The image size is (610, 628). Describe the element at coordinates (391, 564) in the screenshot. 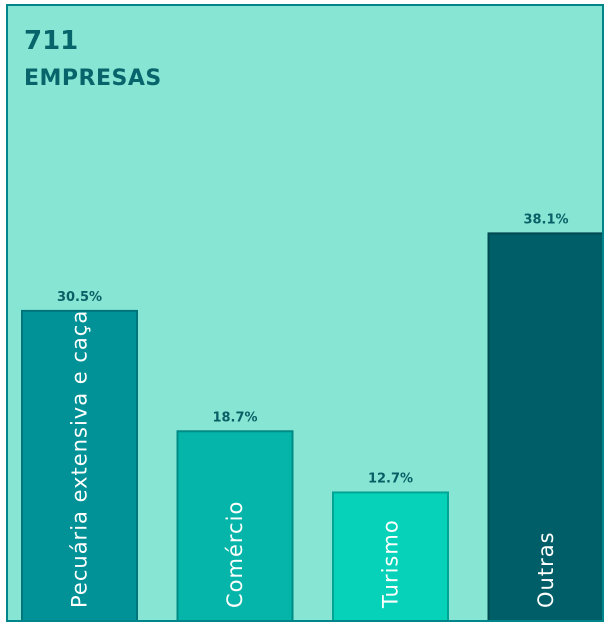

I see `category-label-turismo: Turismo` at that location.